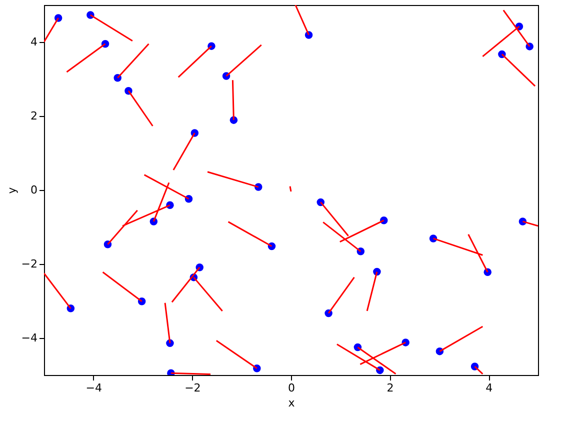 The width and height of the screenshot is (565, 432). What do you see at coordinates (94, 388) in the screenshot?
I see `x-tick-label: −4` at bounding box center [94, 388].